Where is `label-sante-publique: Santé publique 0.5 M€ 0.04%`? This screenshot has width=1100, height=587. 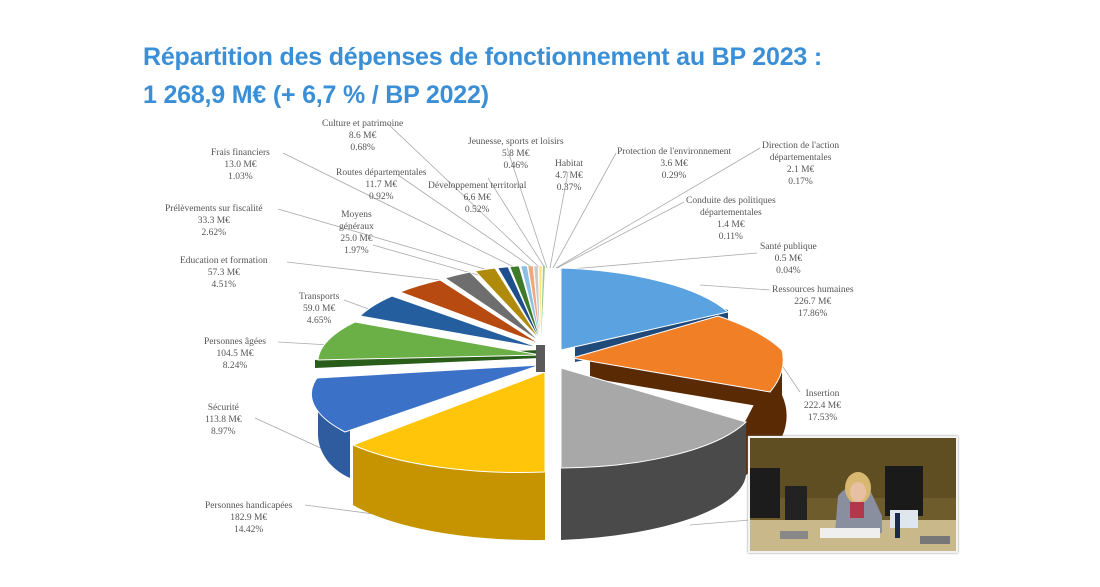
label-sante-publique: Santé publique 0.5 M€ 0.04% is located at coordinates (788, 259).